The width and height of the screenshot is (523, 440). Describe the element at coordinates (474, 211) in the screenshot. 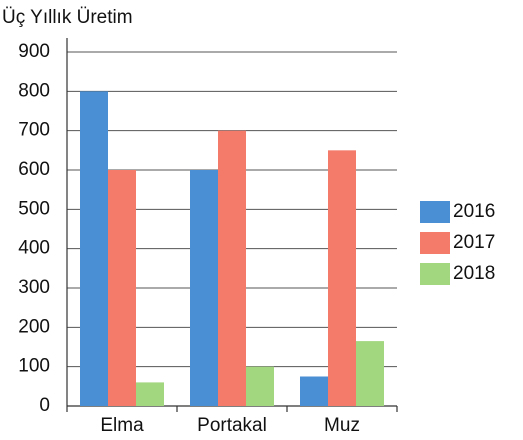

I see `legend-label: 2016` at that location.